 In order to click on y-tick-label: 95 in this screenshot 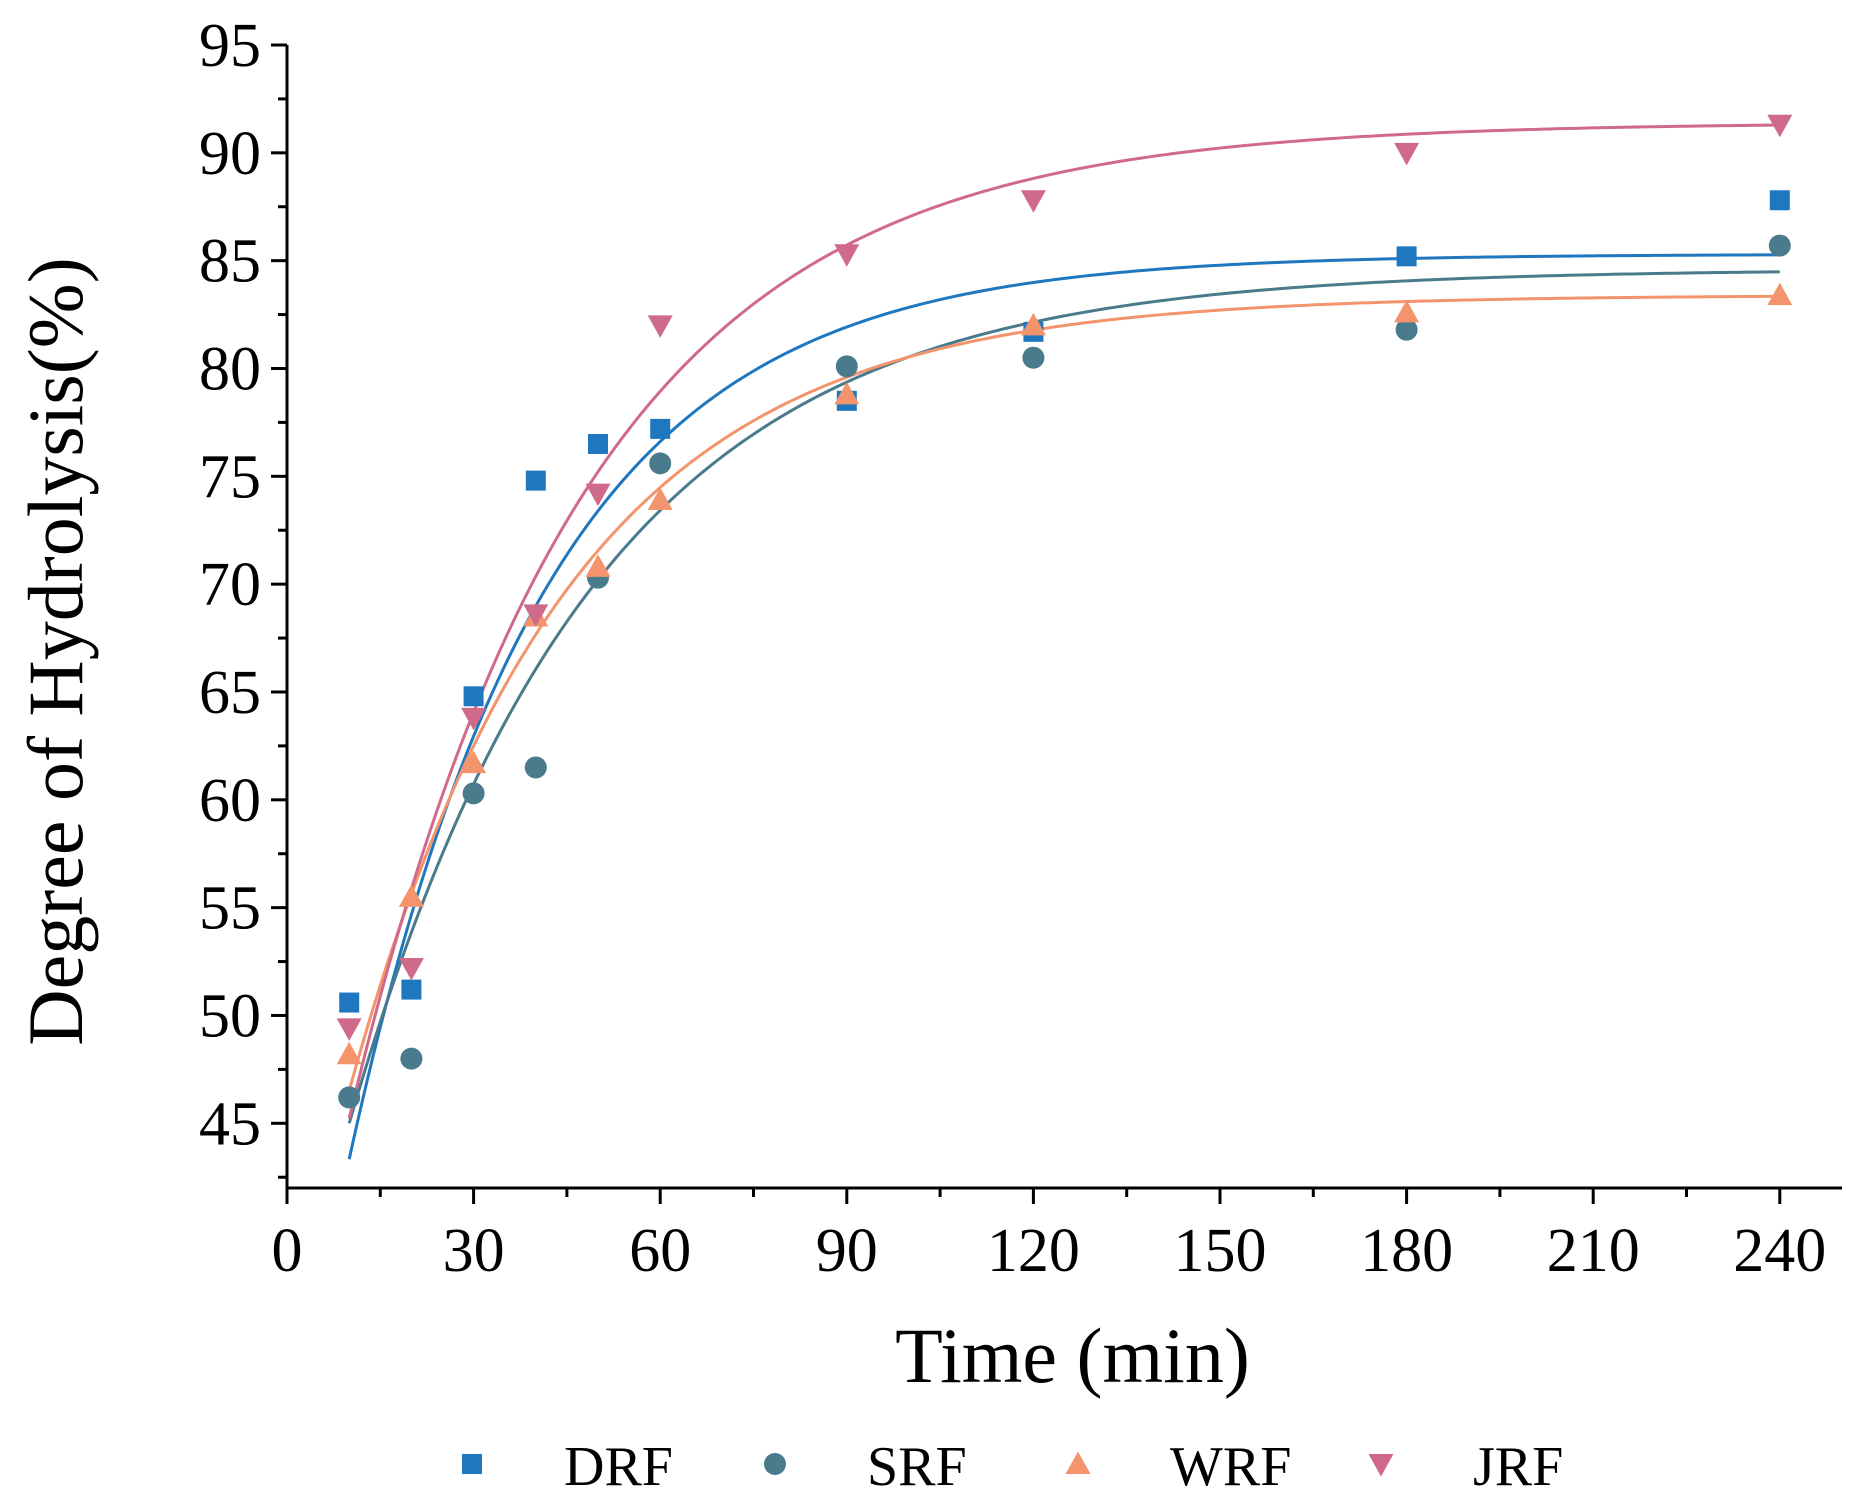, I will do `click(230, 46)`.